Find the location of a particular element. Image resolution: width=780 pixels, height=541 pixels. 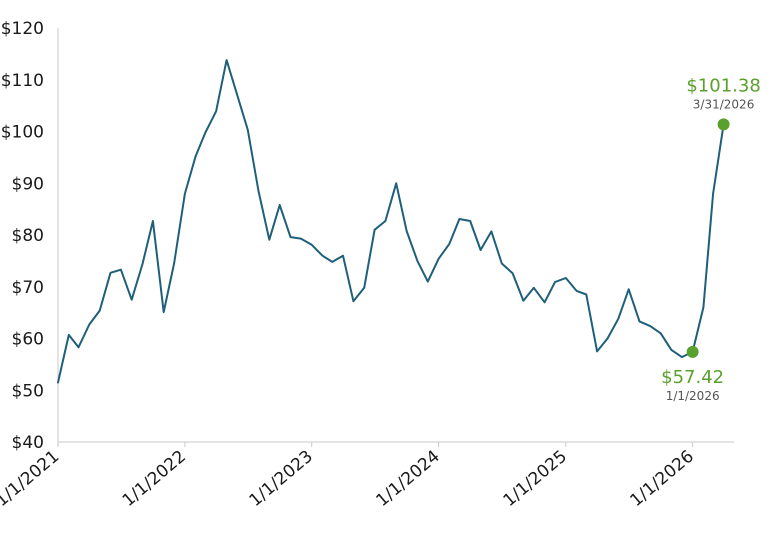

annotation-layer: $57.421/1/2026 $101.383/31/2026 is located at coordinates (711, 238).